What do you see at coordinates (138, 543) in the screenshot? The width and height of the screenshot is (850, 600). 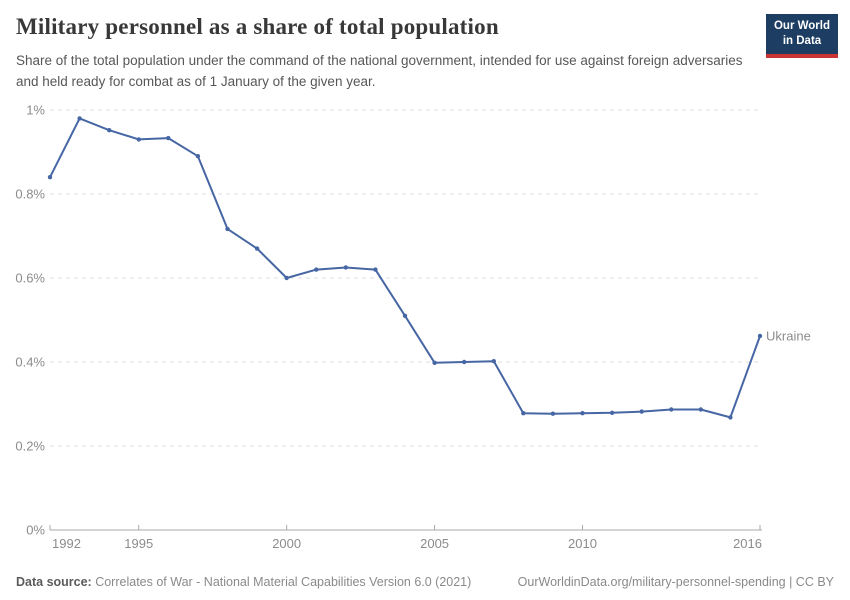 I see `x-tick-label: 1995` at bounding box center [138, 543].